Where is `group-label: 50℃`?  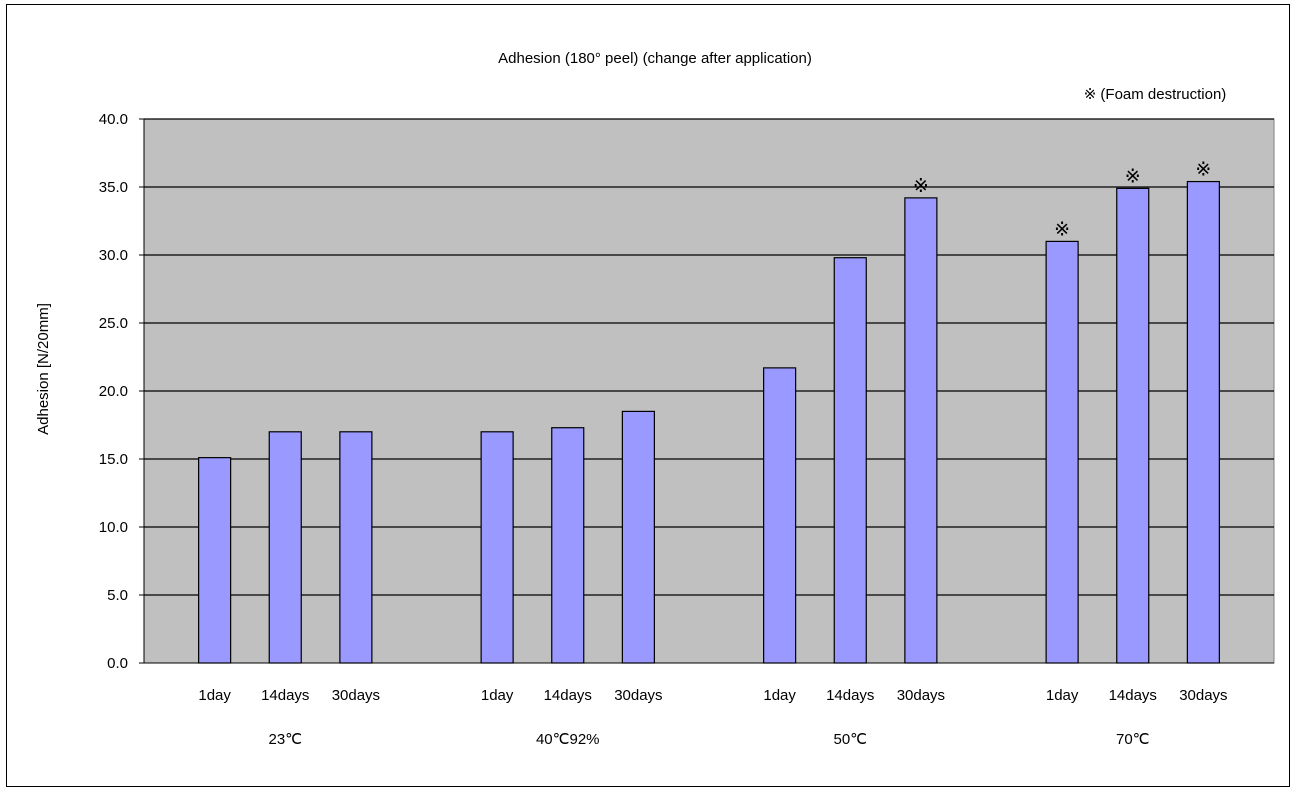 group-label: 50℃ is located at coordinates (850, 739).